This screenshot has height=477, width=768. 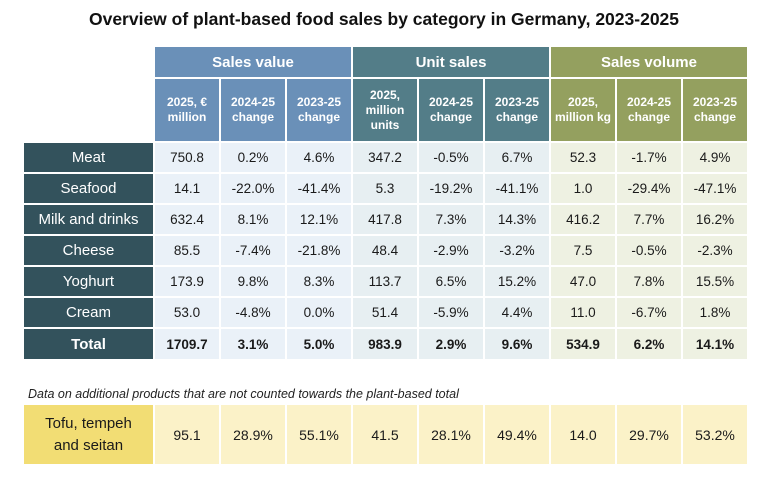 I want to click on table-cell: 53.0, so click(x=187, y=312).